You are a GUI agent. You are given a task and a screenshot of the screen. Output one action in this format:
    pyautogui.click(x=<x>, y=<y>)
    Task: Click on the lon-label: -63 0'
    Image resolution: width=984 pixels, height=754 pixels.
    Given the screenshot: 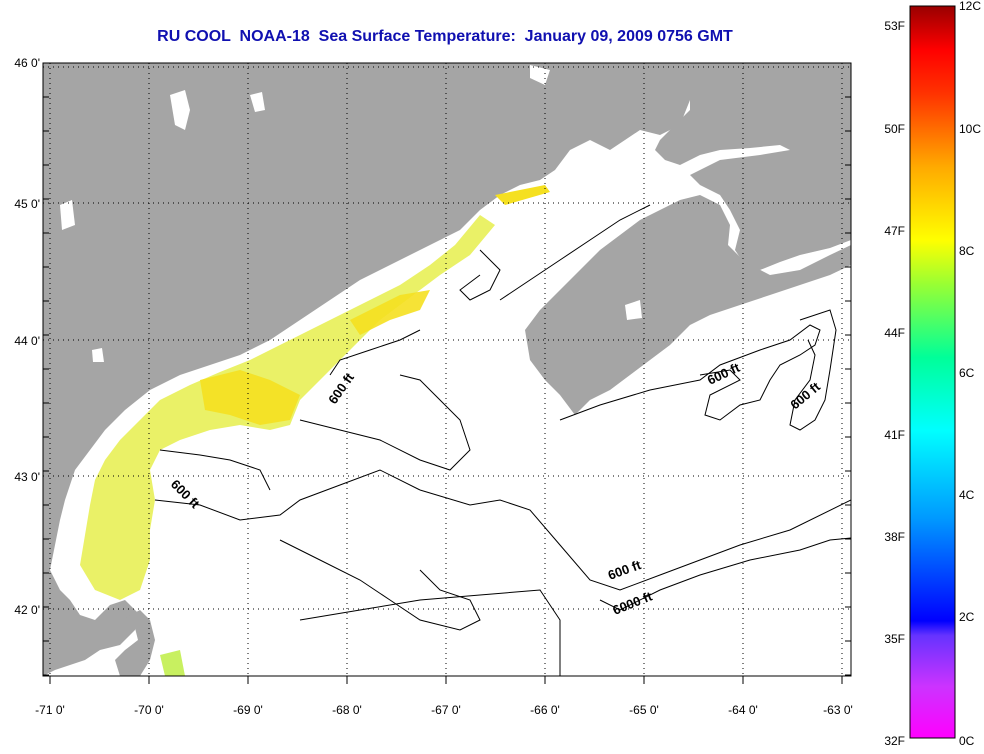 What is the action you would take?
    pyautogui.click(x=838, y=710)
    